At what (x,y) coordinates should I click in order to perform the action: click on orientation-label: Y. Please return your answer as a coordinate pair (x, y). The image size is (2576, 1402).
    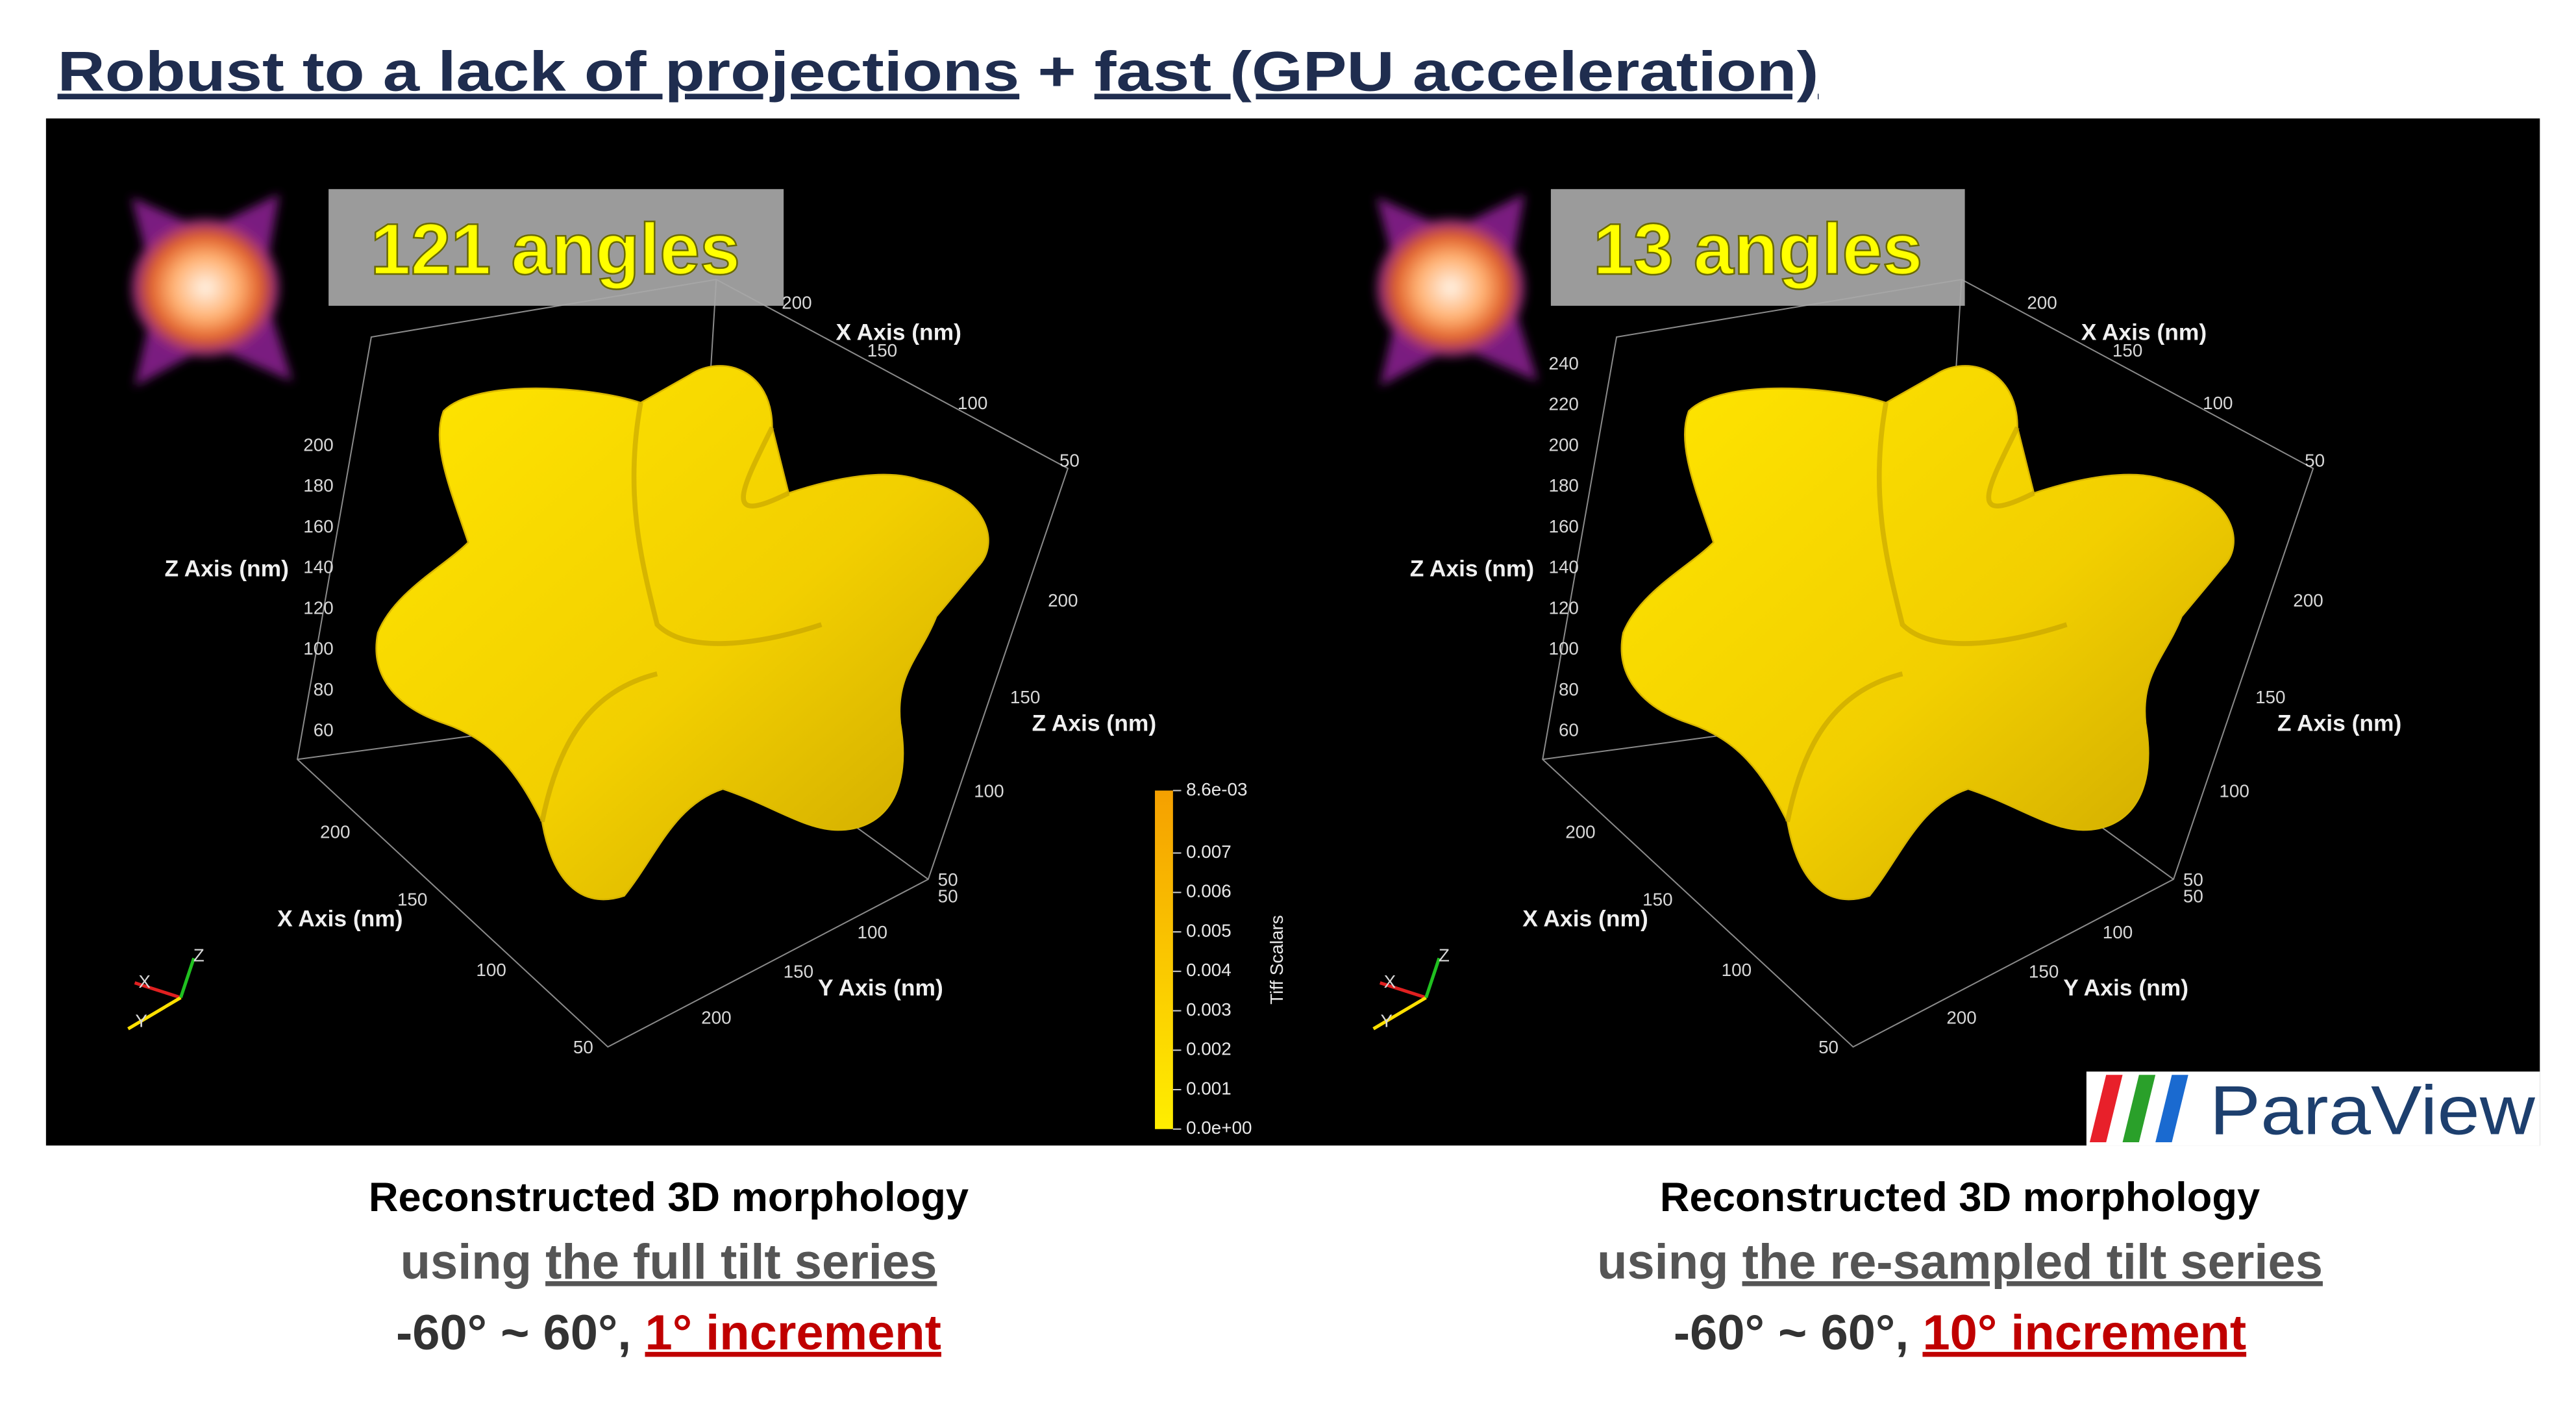
    Looking at the image, I should click on (141, 1021).